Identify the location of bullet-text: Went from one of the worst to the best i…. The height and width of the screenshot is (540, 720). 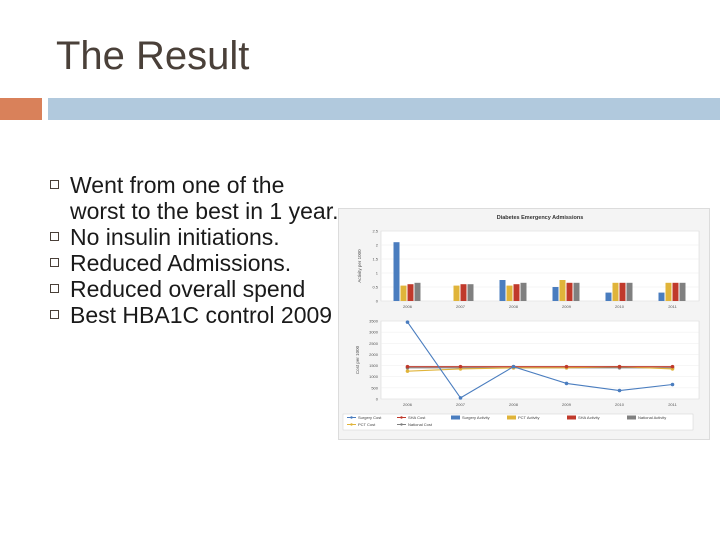
(204, 198).